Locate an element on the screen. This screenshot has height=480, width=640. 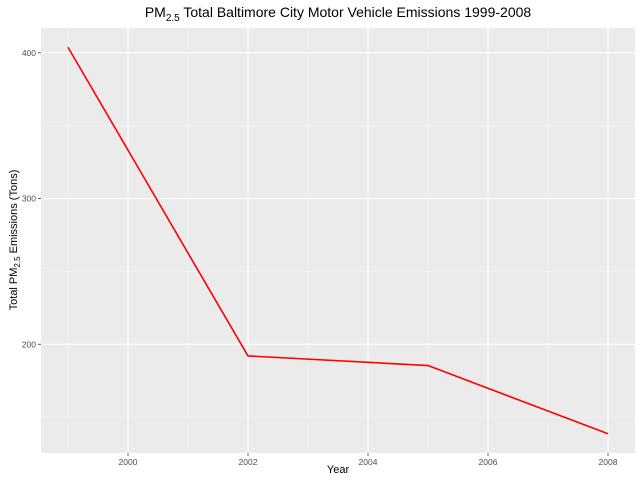
x-tick-label: 2004 is located at coordinates (368, 462).